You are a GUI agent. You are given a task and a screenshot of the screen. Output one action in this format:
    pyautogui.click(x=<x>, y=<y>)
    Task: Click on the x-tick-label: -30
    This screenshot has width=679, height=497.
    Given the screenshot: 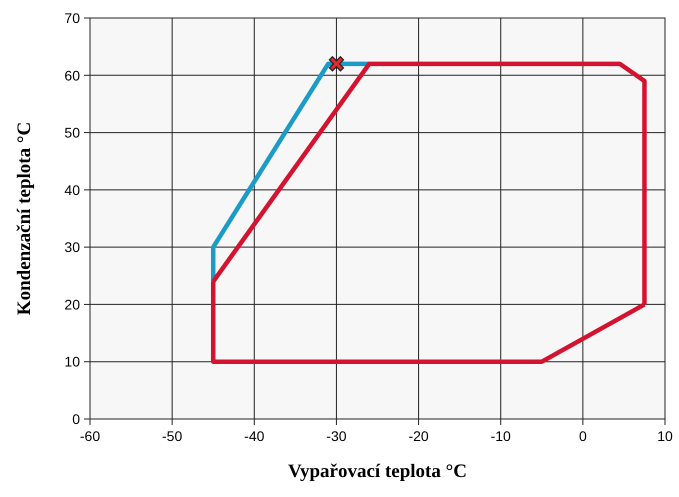 What is the action you would take?
    pyautogui.click(x=336, y=436)
    